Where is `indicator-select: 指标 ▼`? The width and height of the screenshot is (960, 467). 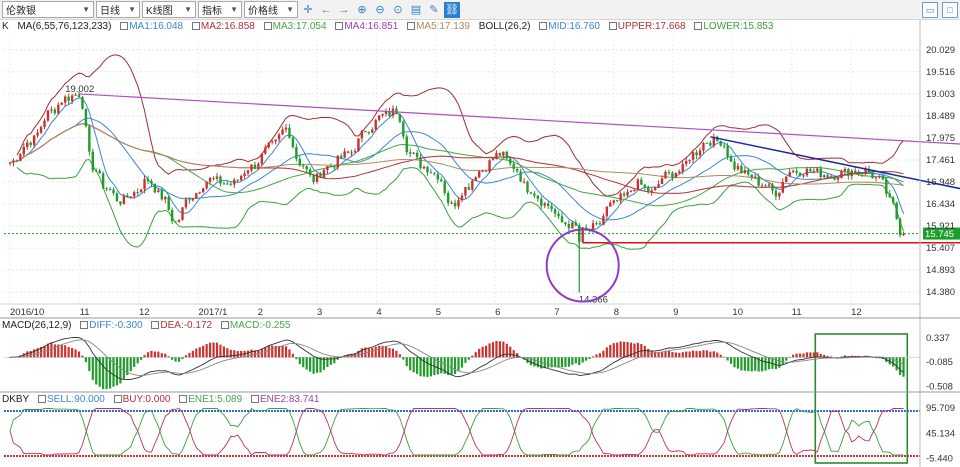
indicator-select: 指标 ▼ is located at coordinates (220, 9).